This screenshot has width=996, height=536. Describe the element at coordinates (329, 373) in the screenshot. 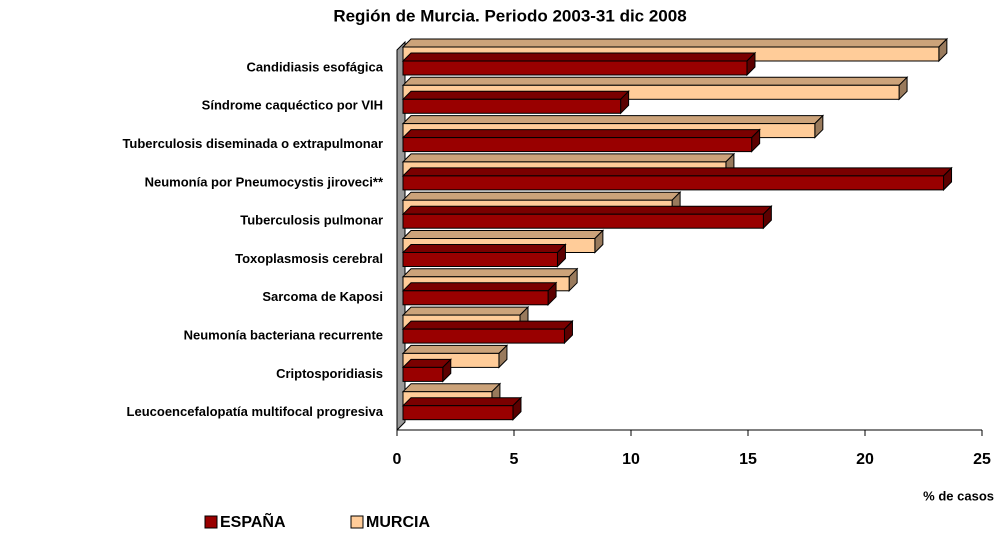

I see `category-label: Criptosporidiasis` at that location.